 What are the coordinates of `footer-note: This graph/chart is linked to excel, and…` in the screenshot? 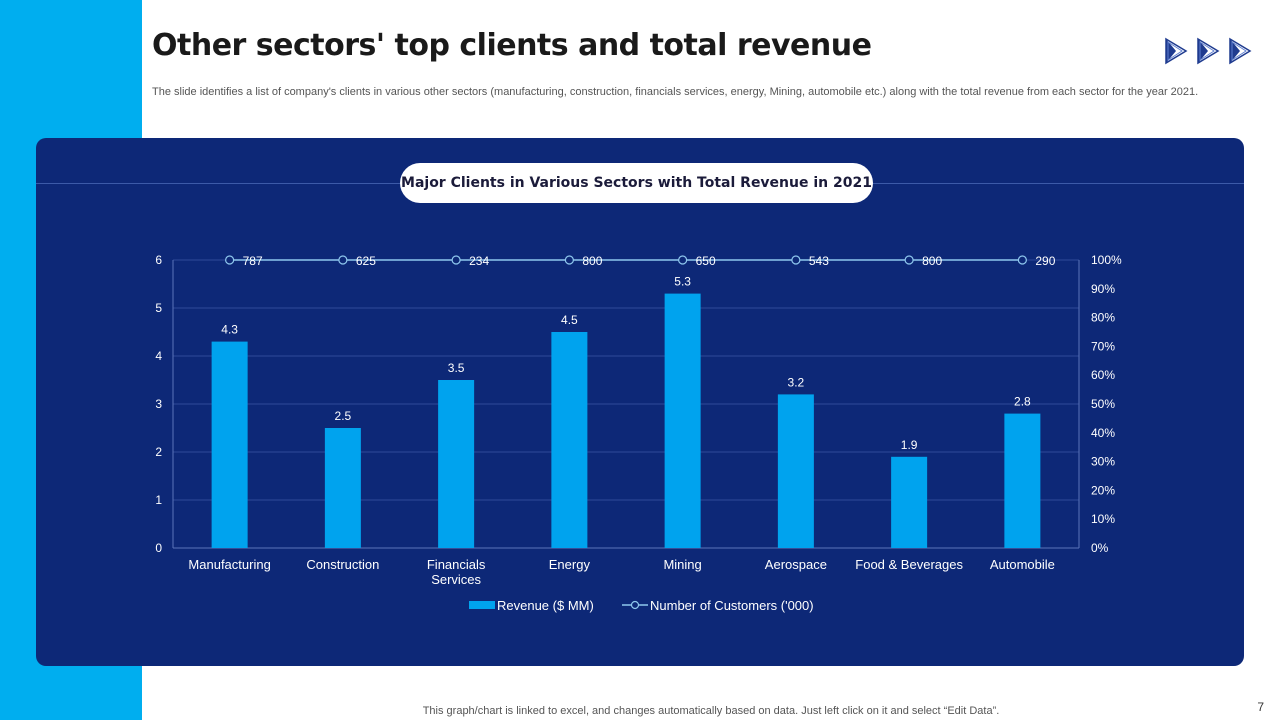 It's located at (711, 711).